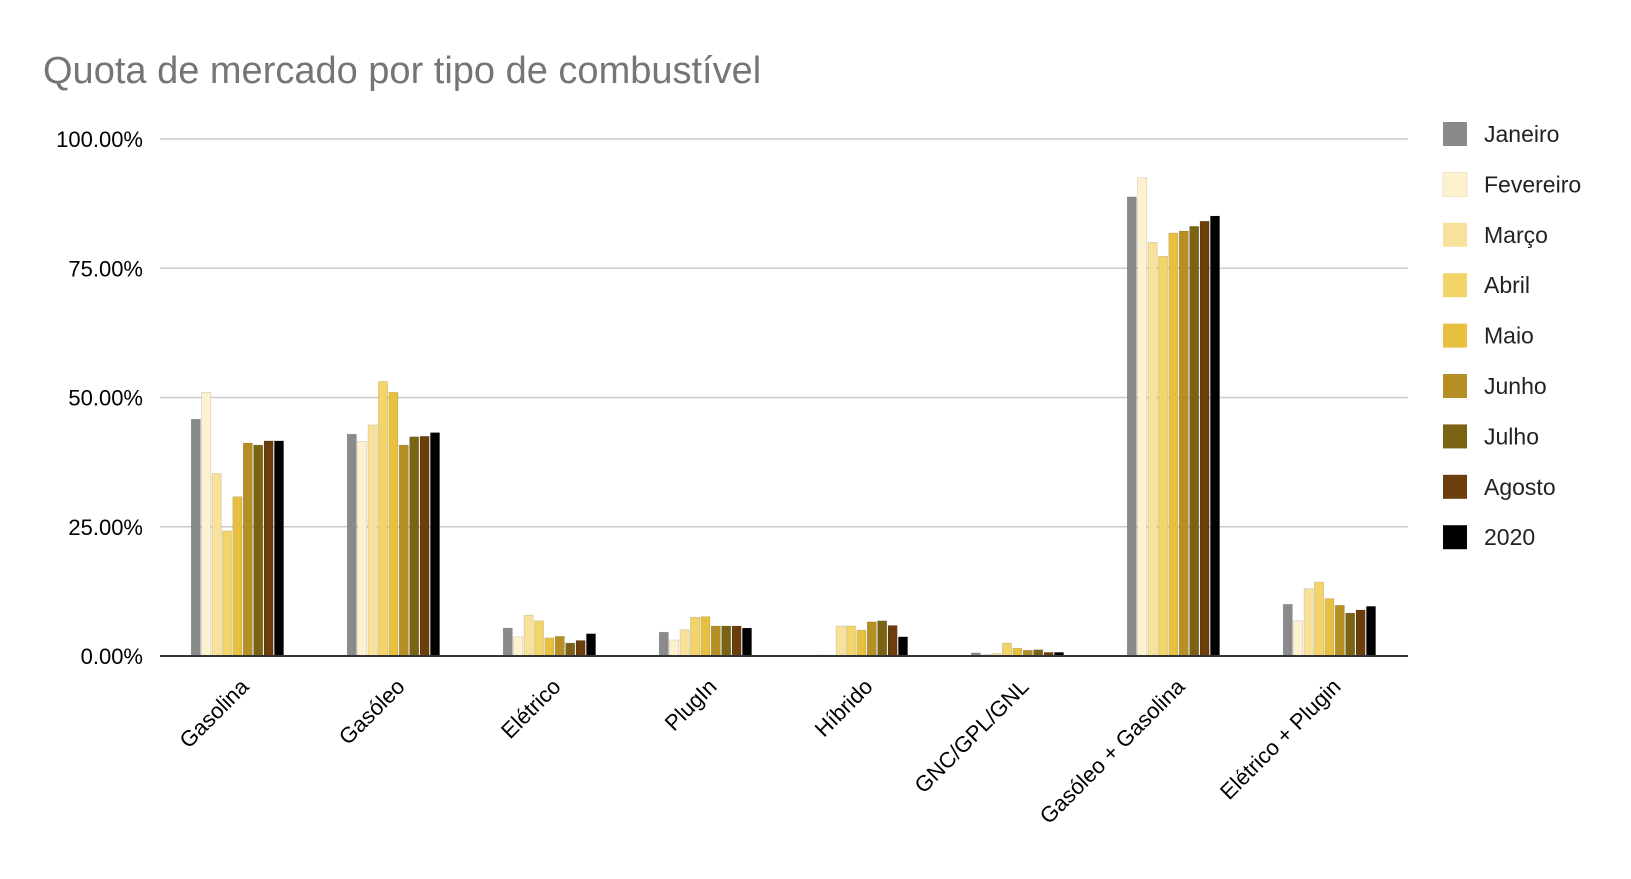  Describe the element at coordinates (1339, 631) in the screenshot. I see `bar-elétrico-plugin-junho` at that location.